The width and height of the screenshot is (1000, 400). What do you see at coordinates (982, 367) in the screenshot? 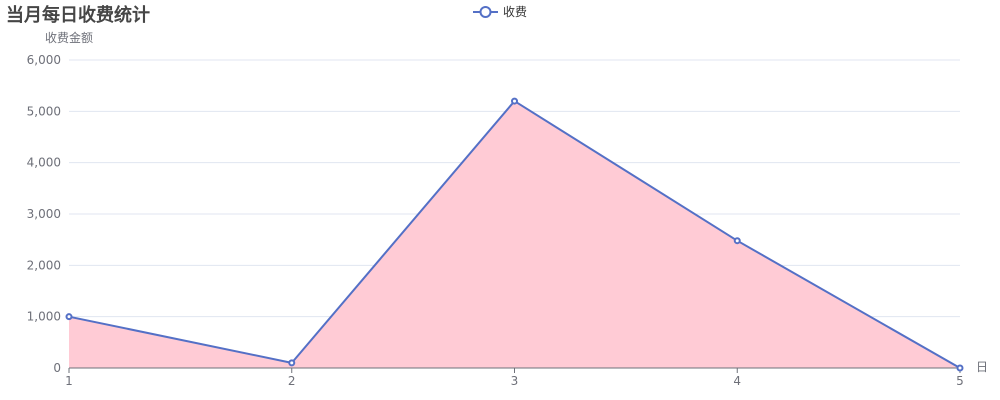
I see `x-axis-title: 日` at bounding box center [982, 367].